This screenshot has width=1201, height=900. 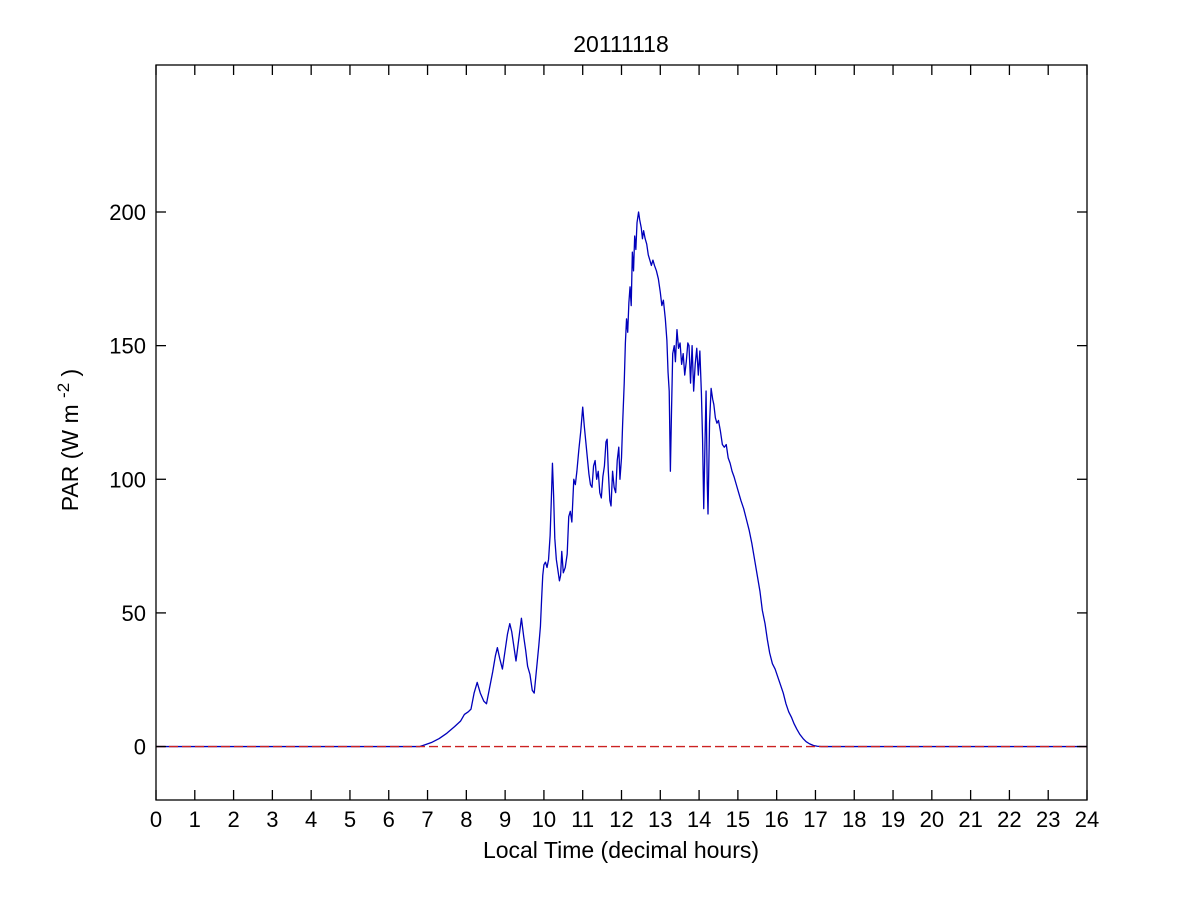 What do you see at coordinates (272, 819) in the screenshot?
I see `x-tick-label: 3` at bounding box center [272, 819].